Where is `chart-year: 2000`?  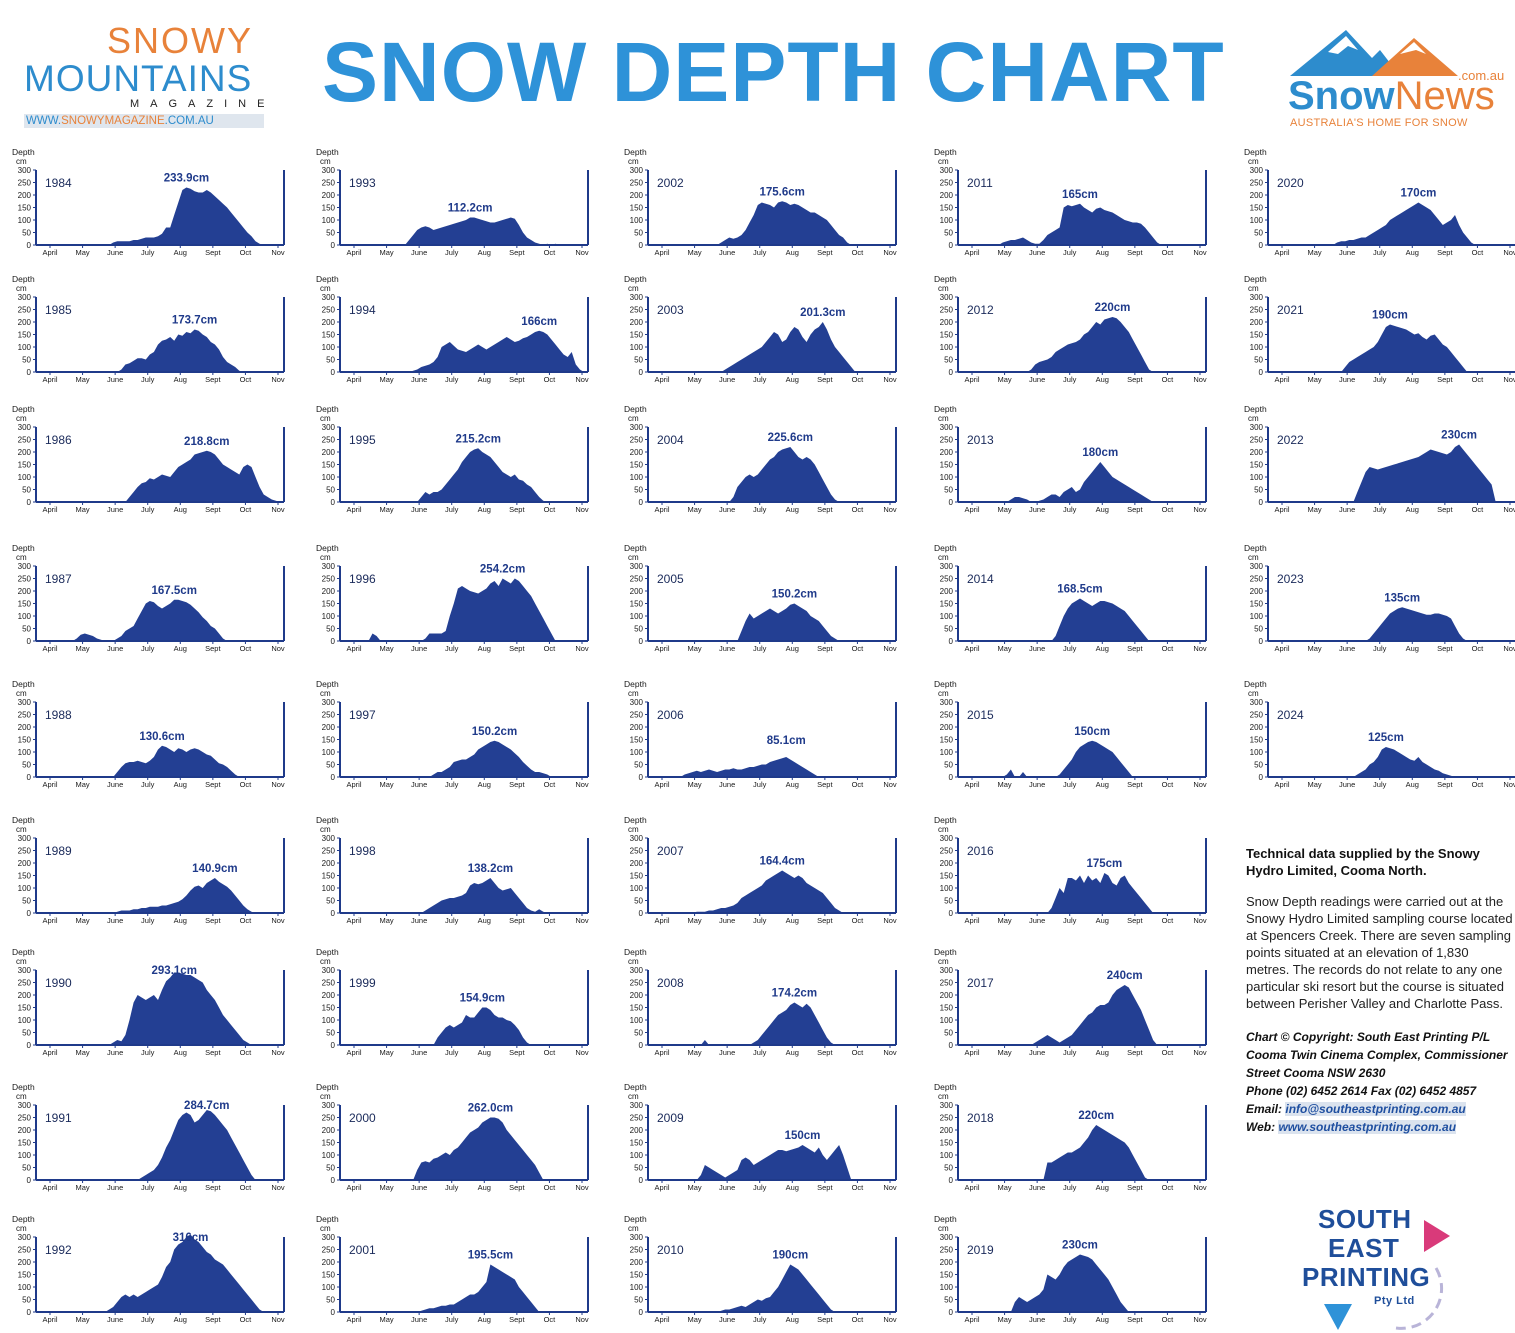 chart-year: 2000 is located at coordinates (362, 1118).